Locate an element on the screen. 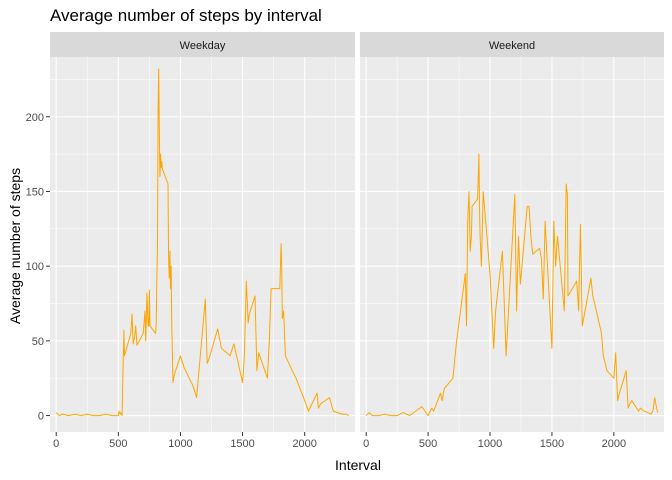  y-tick-label: 200 is located at coordinates (35, 118).